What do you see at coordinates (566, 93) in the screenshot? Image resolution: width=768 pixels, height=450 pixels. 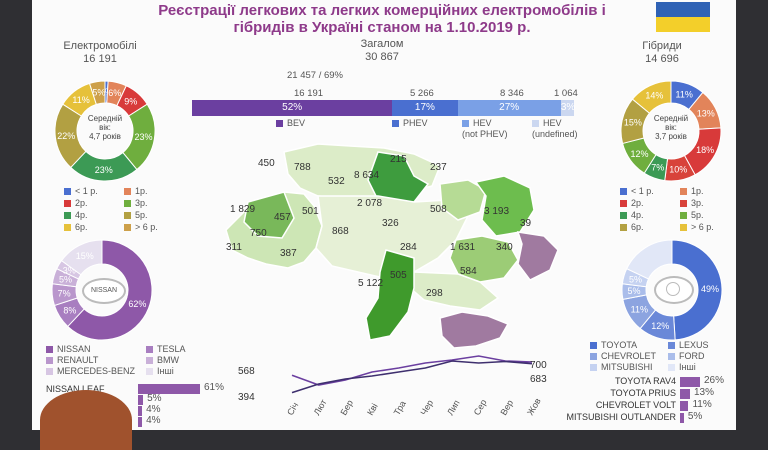 I see `bar-num-hev-undefined: 1 064` at bounding box center [566, 93].